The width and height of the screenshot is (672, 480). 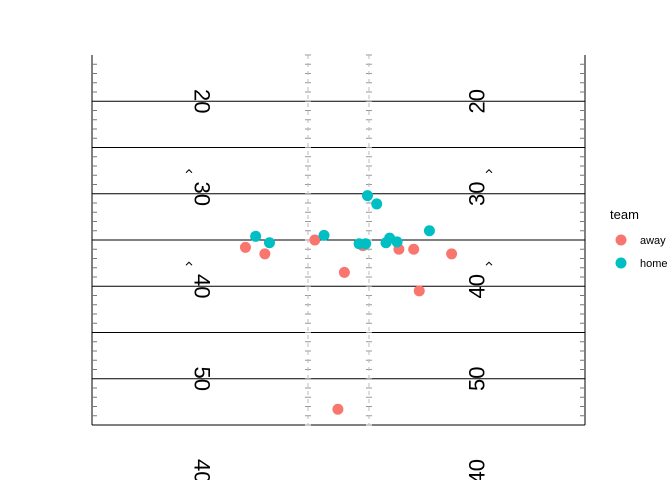 I want to click on yard-number-left: 50, so click(x=202, y=379).